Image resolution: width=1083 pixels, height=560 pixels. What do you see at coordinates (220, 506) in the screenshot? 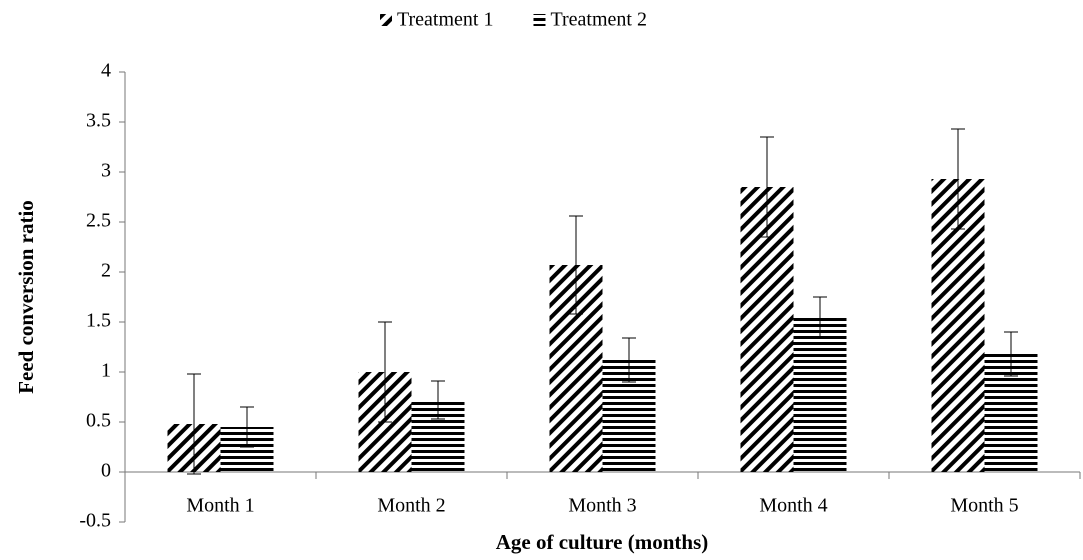
I see `x-tick-label: Month 1` at bounding box center [220, 506].